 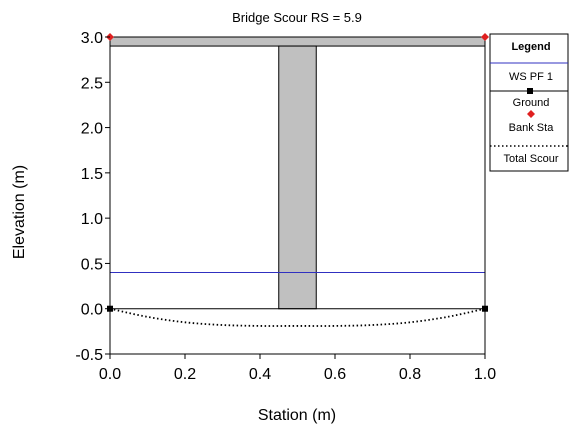 What do you see at coordinates (297, 41) in the screenshot?
I see `bridge-deck` at bounding box center [297, 41].